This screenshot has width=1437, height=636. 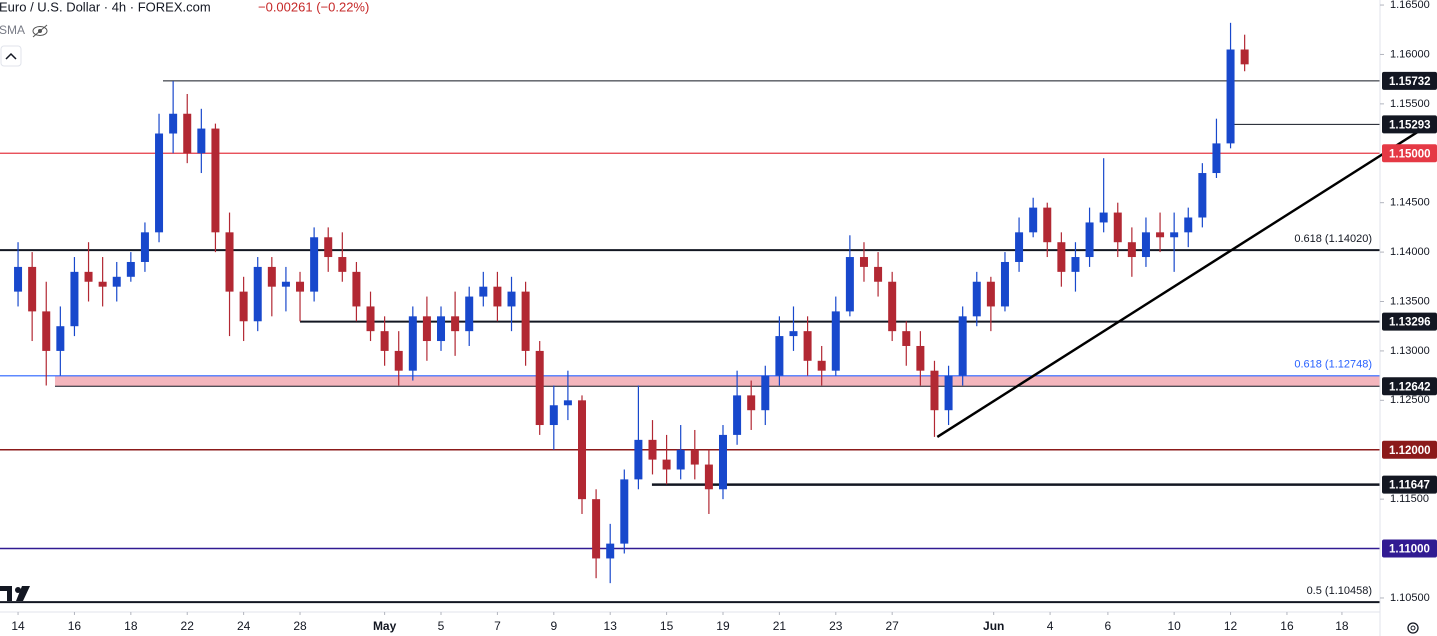 I want to click on x-tick-label: 5, so click(x=441, y=626).